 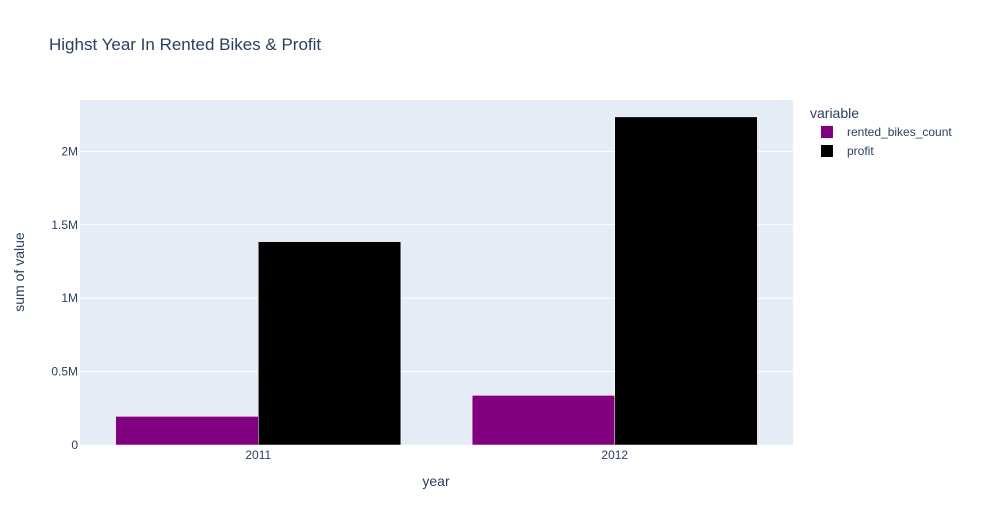 I want to click on legend-label: rented_bikes_count, so click(x=899, y=132).